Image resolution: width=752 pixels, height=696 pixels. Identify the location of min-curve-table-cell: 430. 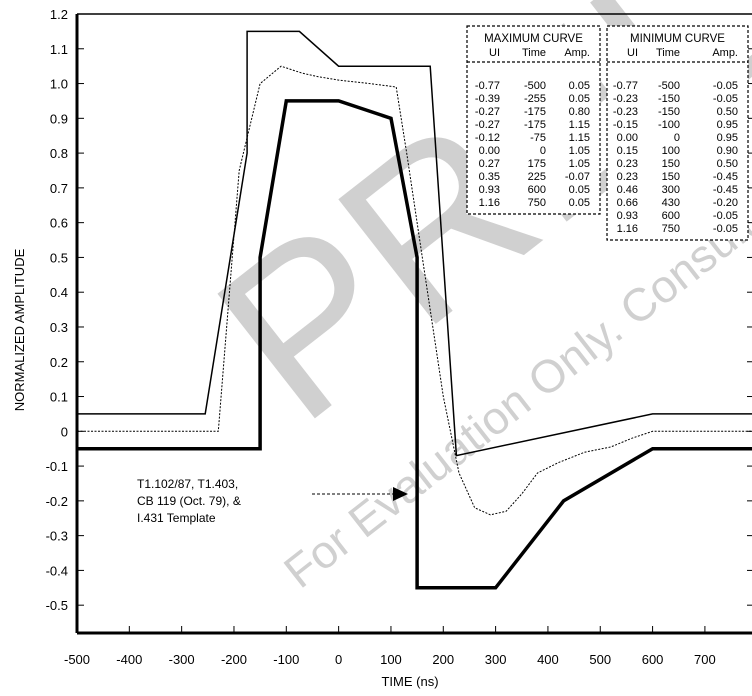
(671, 203).